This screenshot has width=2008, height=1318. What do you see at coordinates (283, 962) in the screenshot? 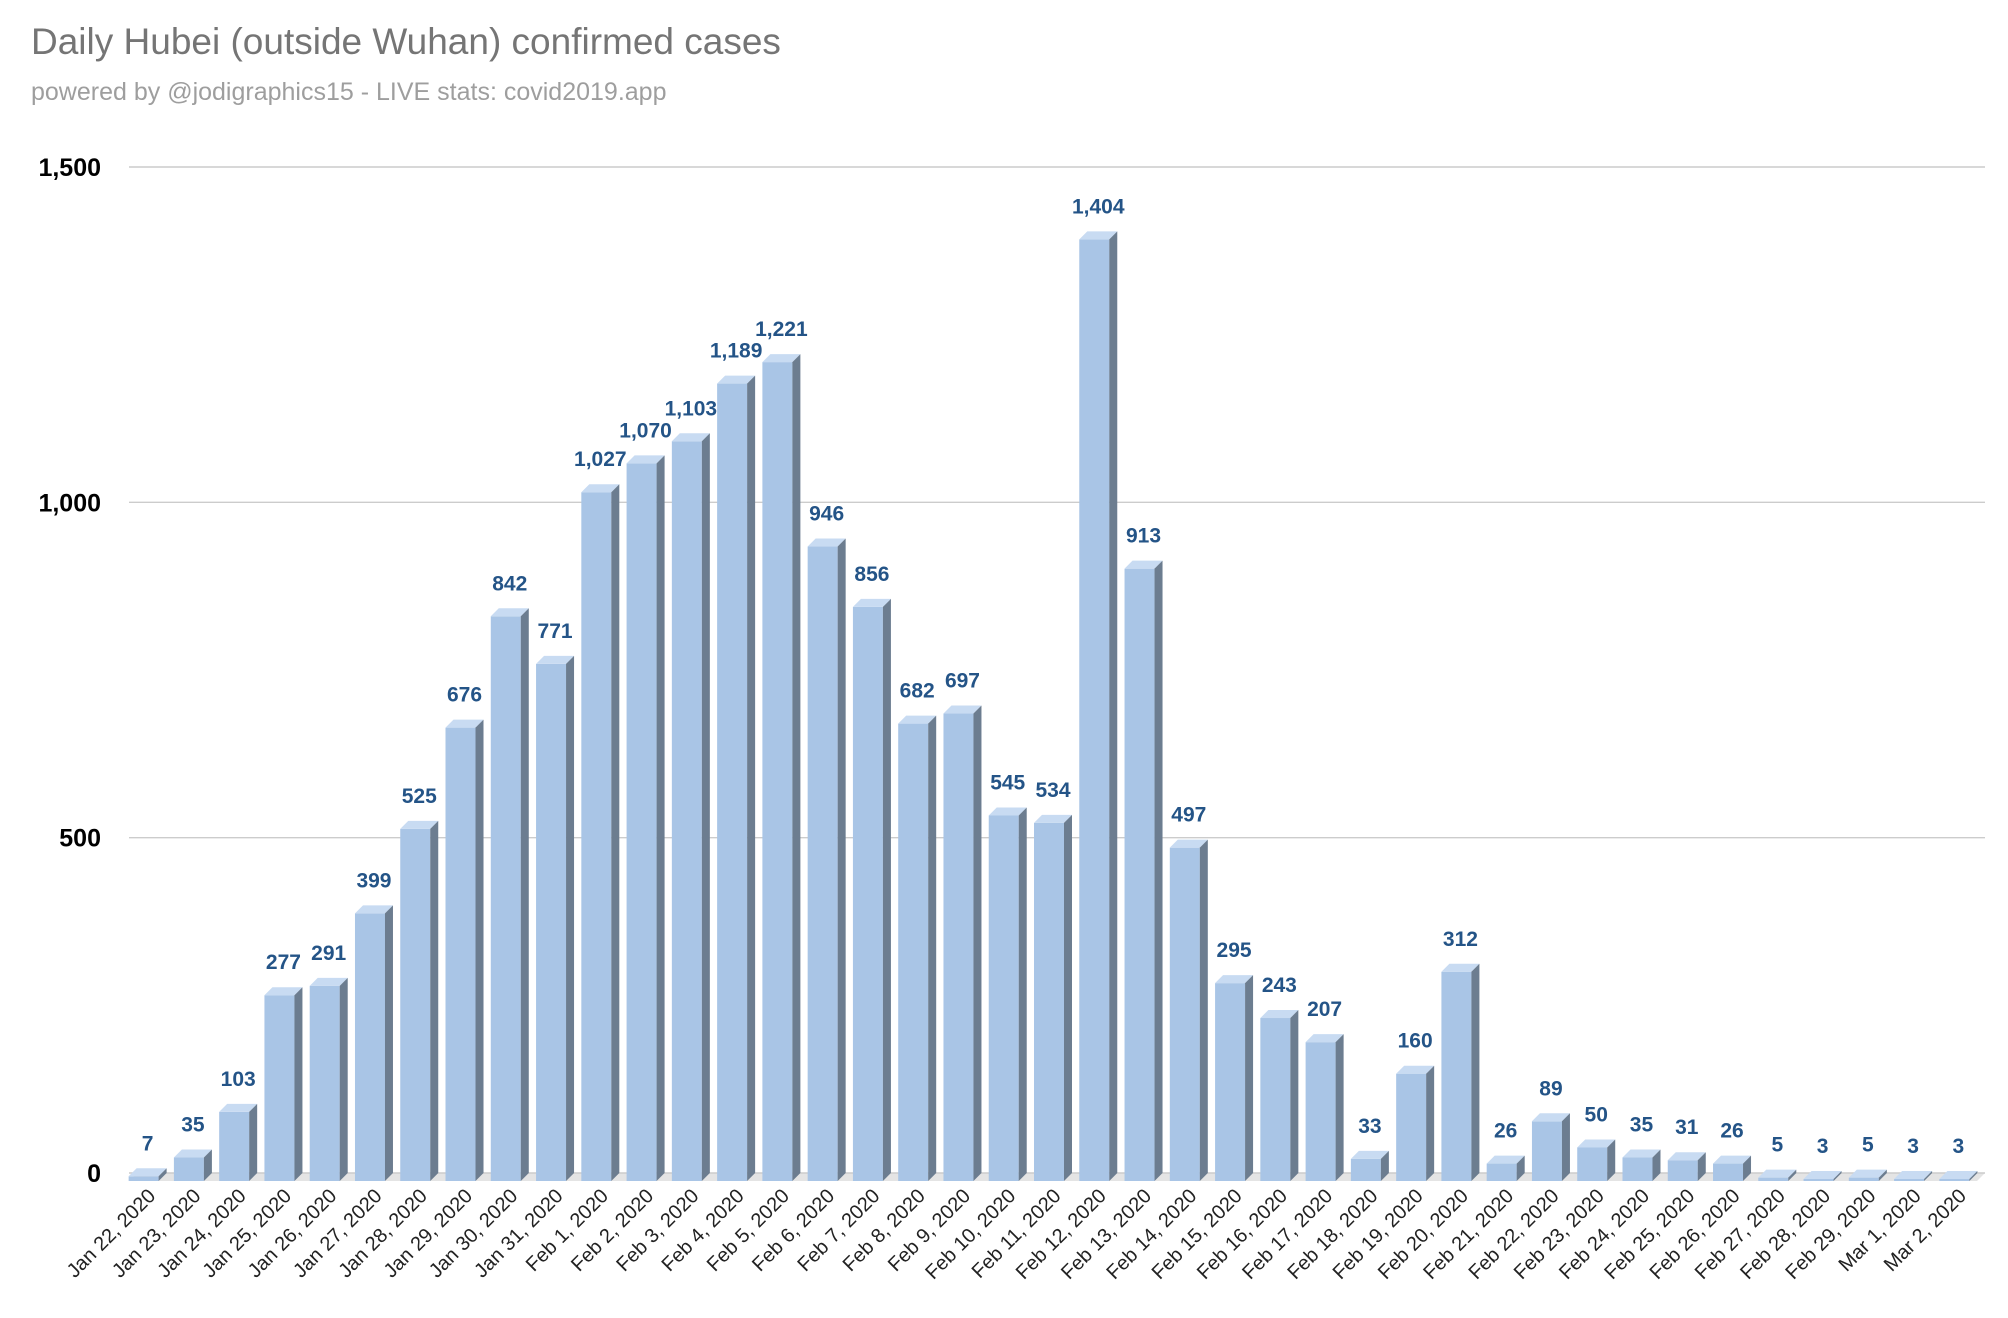
I see `data-label: 277` at bounding box center [283, 962].